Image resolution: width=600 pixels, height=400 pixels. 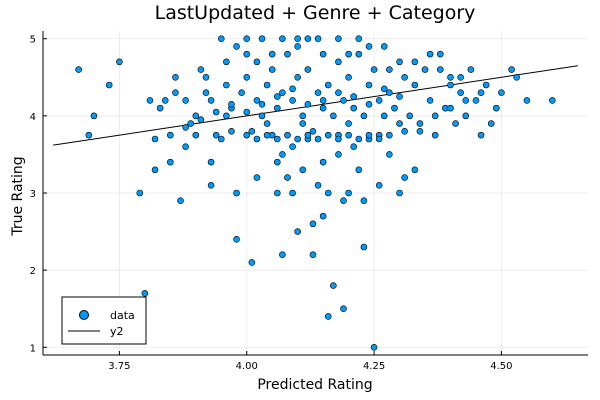 I want to click on x-tick-label: 4.25, so click(x=374, y=366).